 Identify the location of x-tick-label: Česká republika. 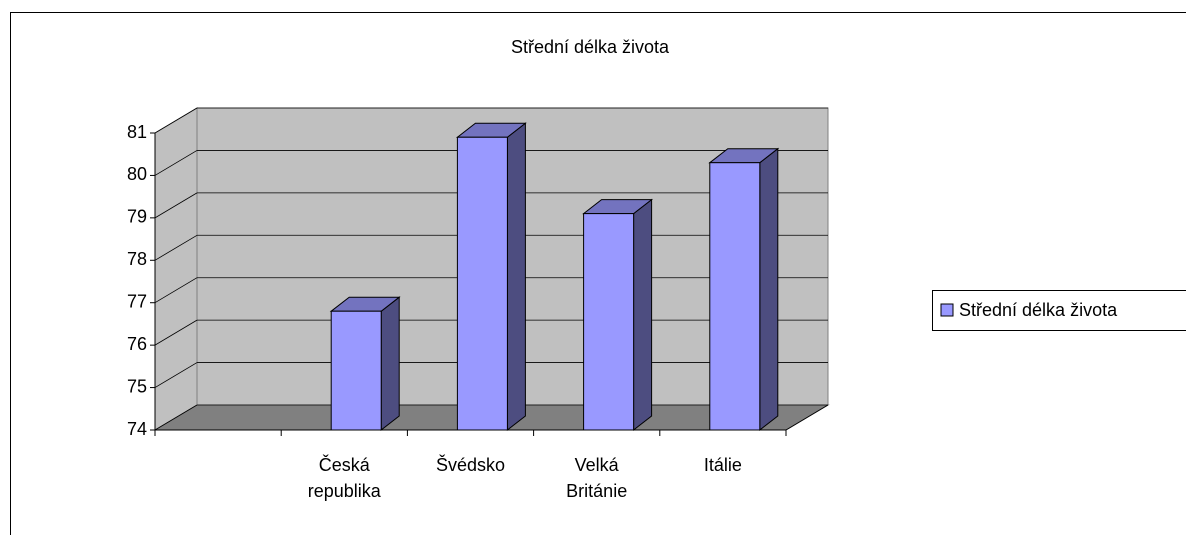
(344, 478).